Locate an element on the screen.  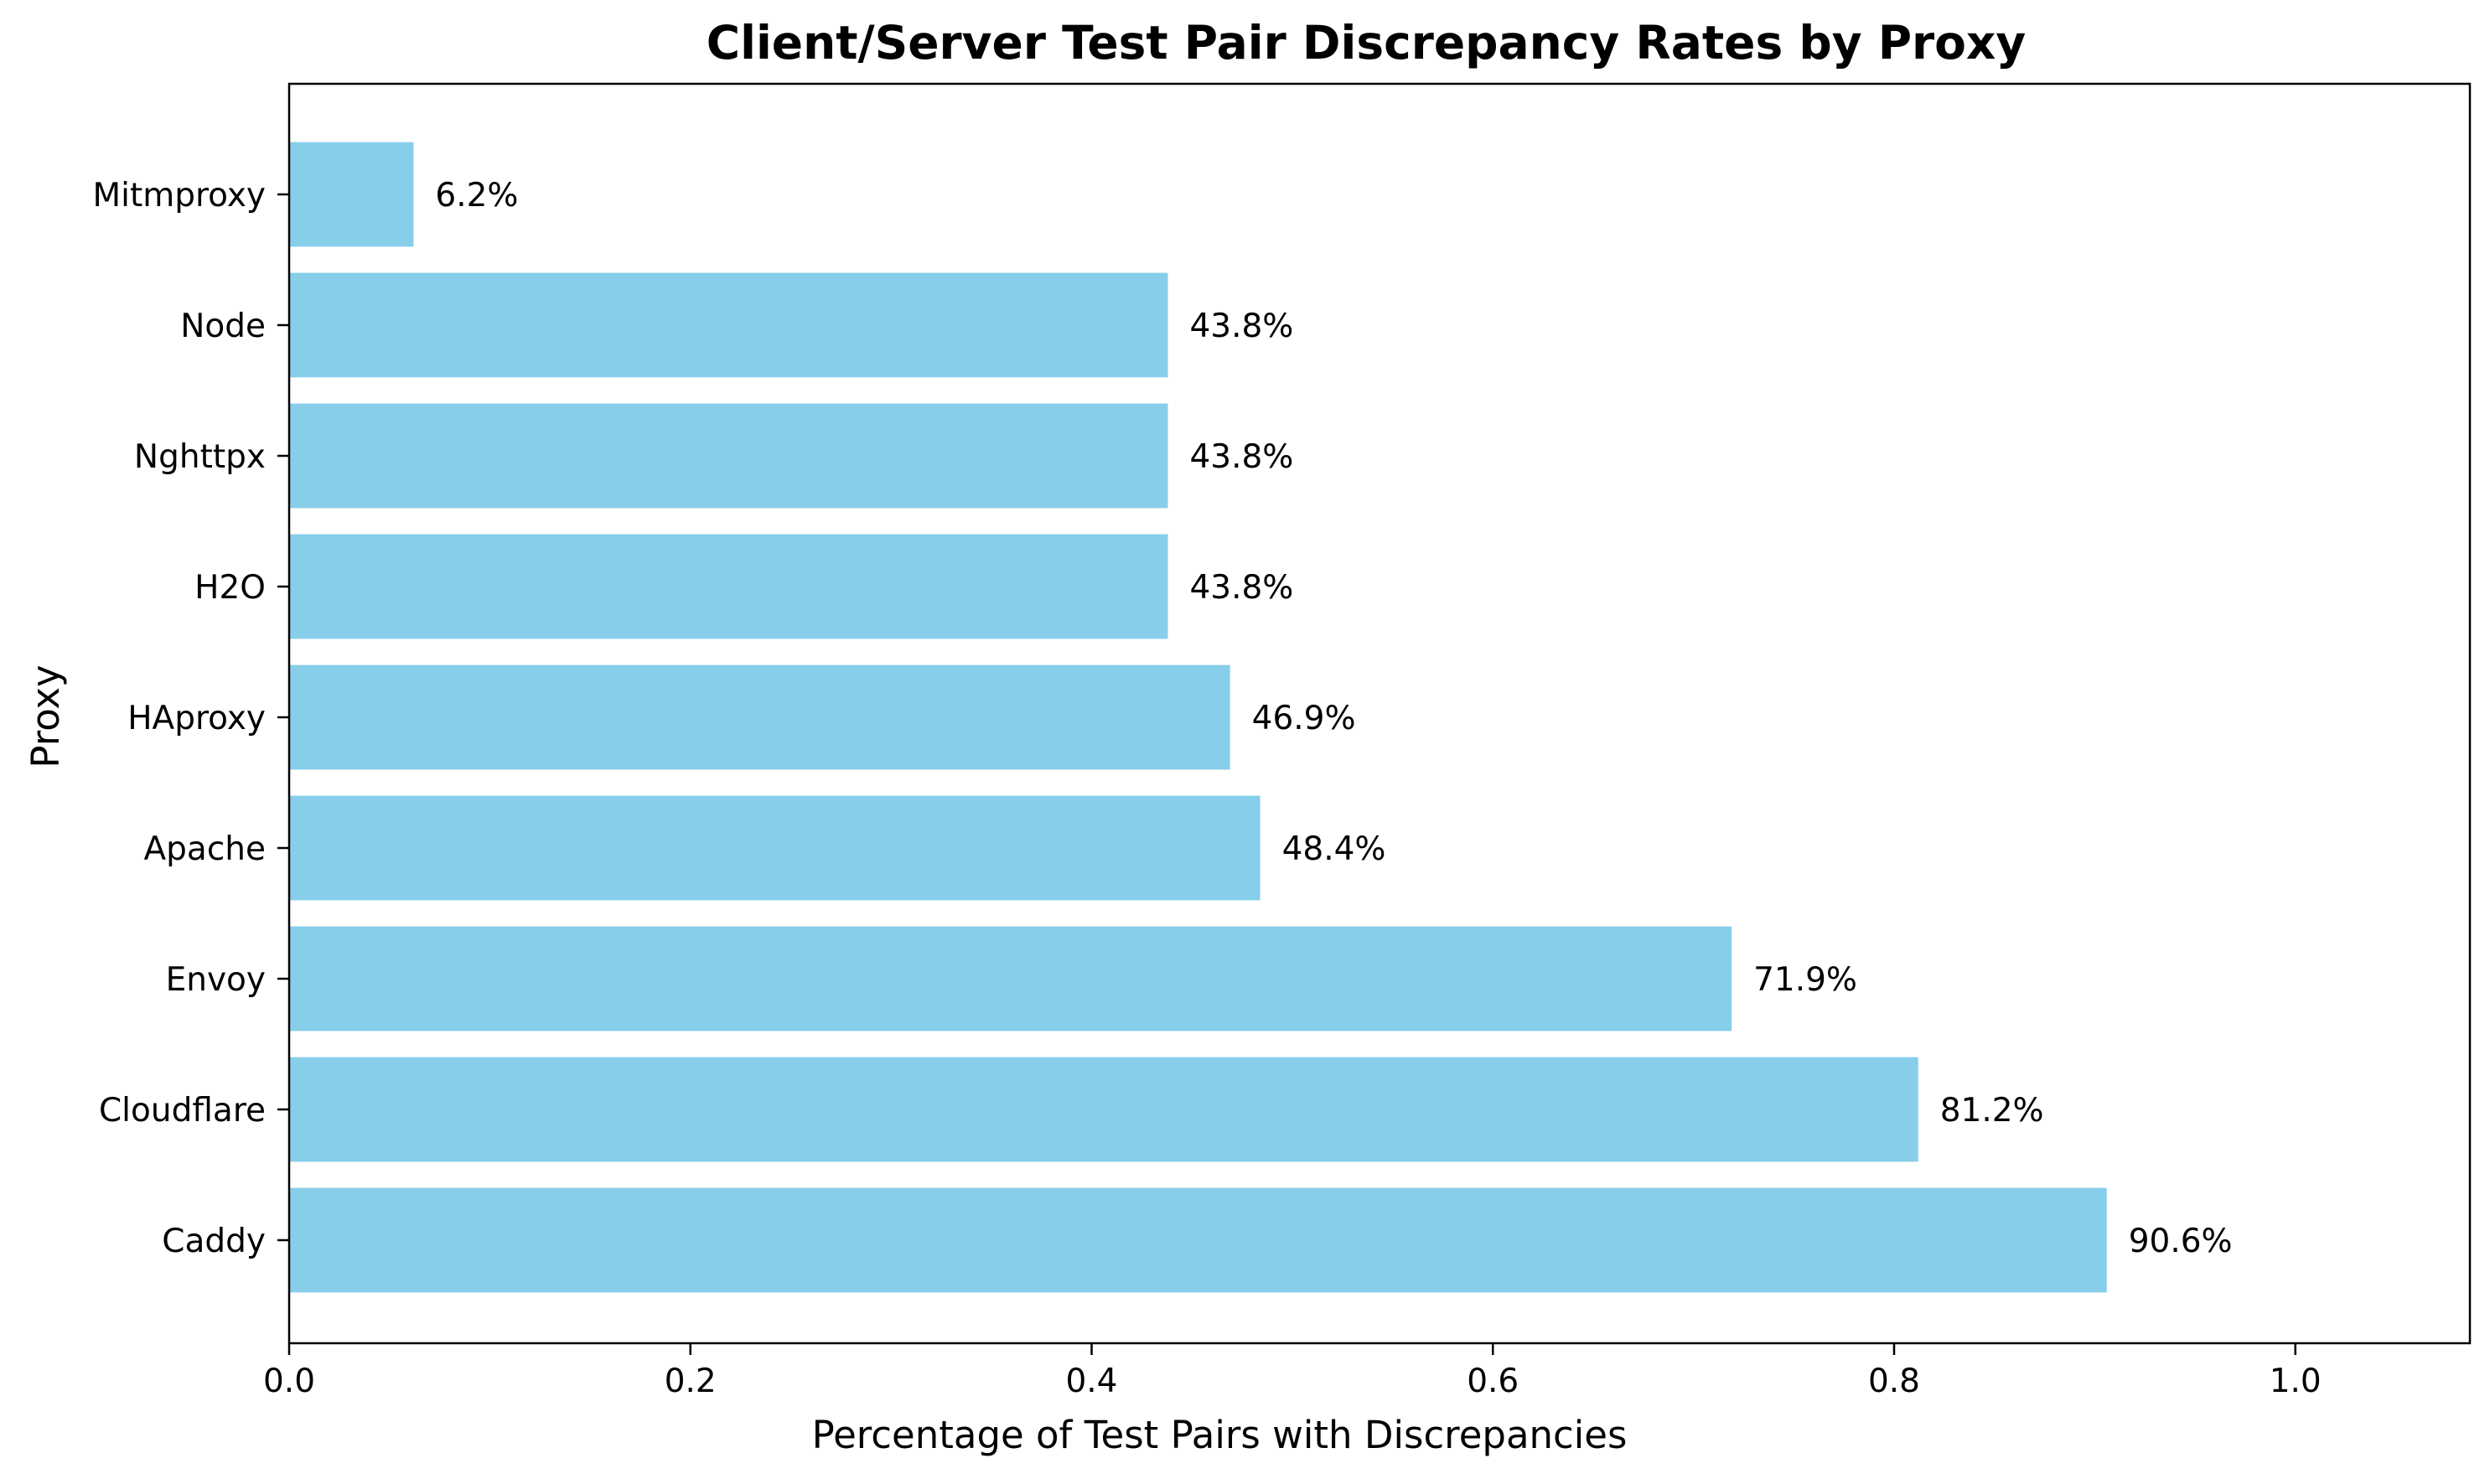
bar-cloudflare is located at coordinates (1103, 1110).